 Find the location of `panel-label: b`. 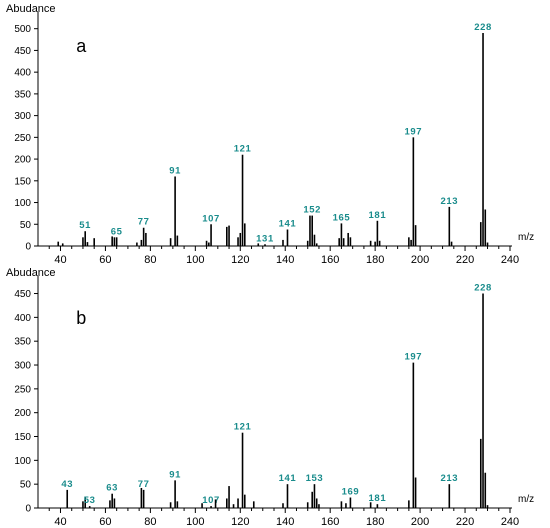

panel-label: b is located at coordinates (81, 318).